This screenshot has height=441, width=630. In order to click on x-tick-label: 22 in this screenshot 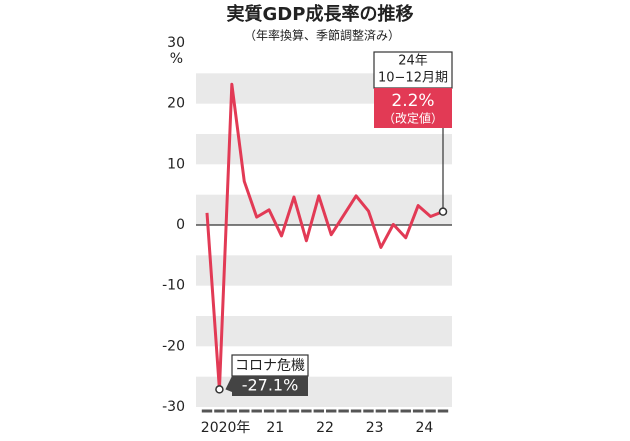, I will do `click(325, 428)`.